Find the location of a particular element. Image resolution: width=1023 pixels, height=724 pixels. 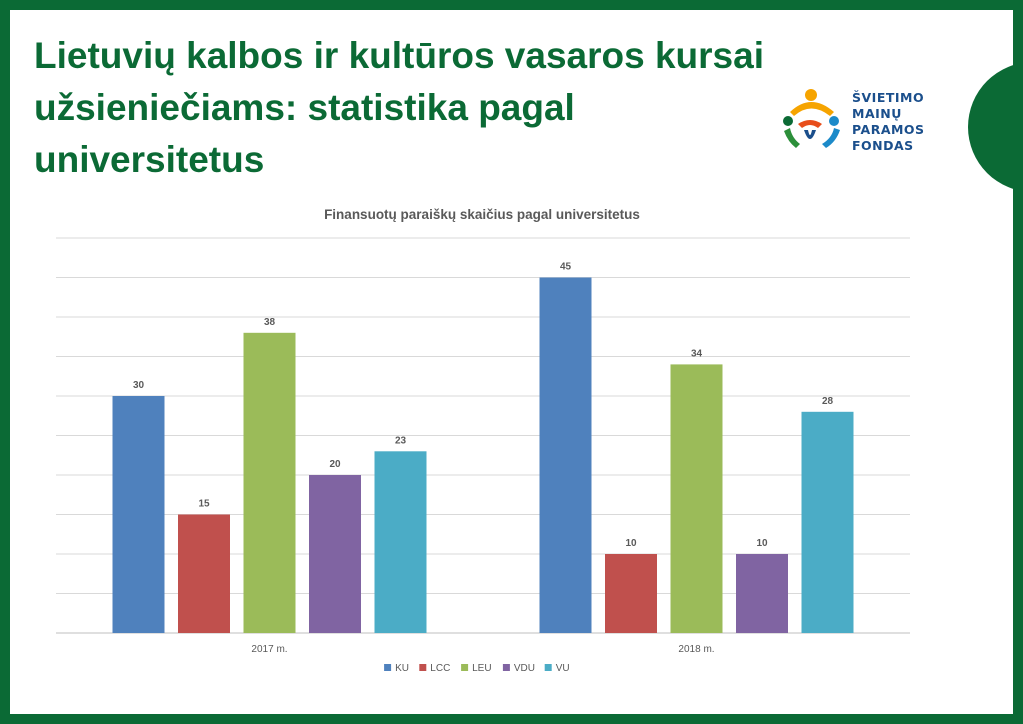

data-label: 28 is located at coordinates (828, 401).